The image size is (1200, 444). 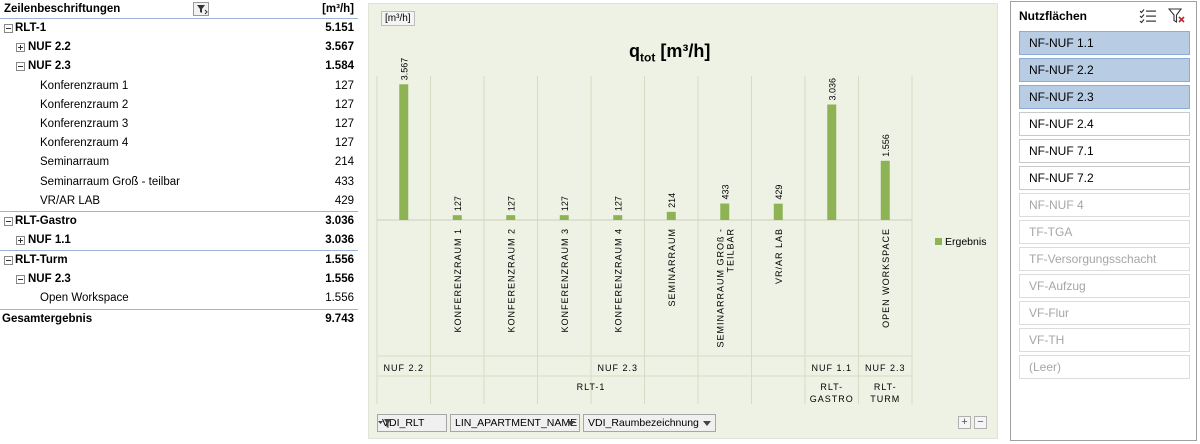 What do you see at coordinates (339, 240) in the screenshot?
I see `pivot-row-value: 3.036` at bounding box center [339, 240].